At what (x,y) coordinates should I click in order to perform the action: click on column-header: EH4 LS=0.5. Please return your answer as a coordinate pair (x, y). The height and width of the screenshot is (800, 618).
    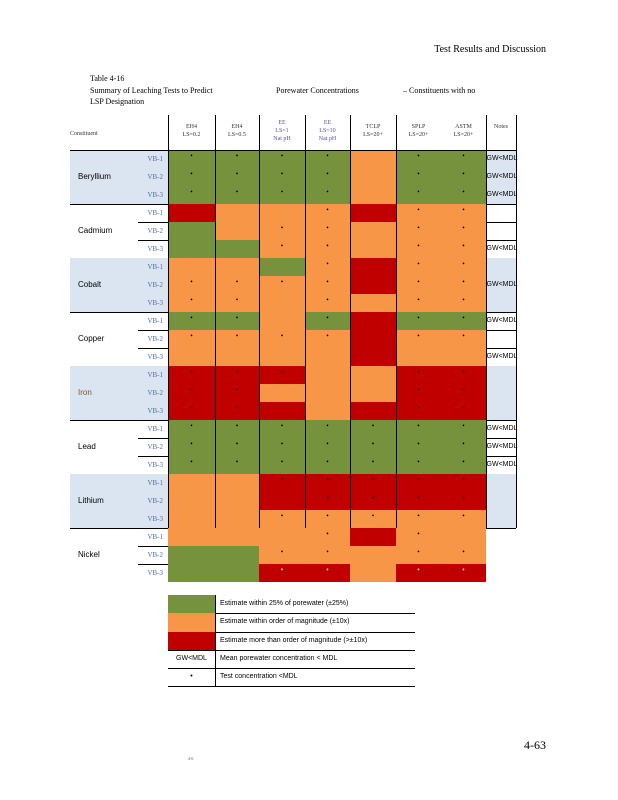
    Looking at the image, I should click on (237, 131).